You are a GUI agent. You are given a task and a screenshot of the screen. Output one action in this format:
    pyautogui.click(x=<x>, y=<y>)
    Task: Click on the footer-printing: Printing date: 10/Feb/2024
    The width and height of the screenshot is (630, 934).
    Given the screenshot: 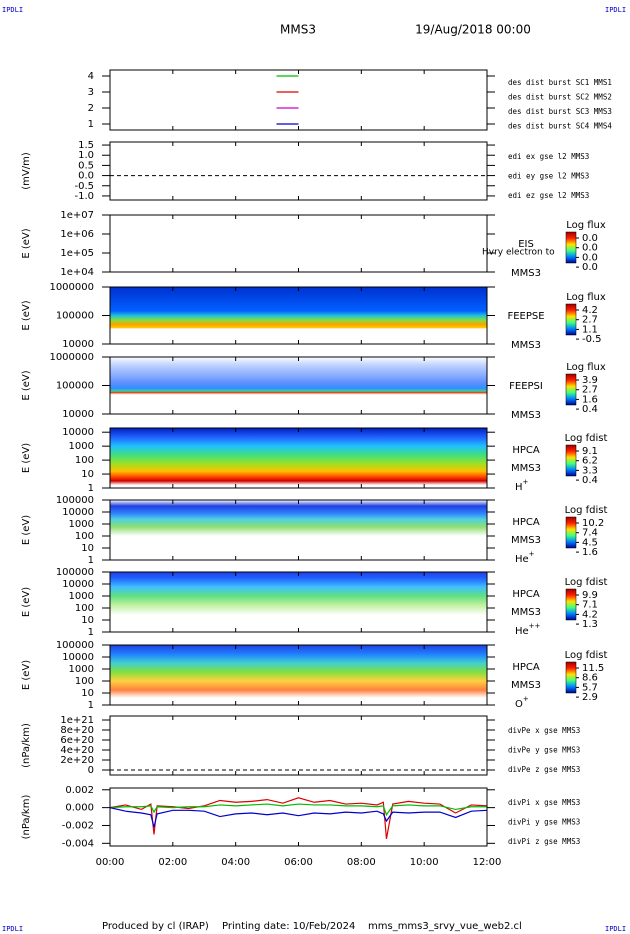 What is the action you would take?
    pyautogui.click(x=288, y=926)
    